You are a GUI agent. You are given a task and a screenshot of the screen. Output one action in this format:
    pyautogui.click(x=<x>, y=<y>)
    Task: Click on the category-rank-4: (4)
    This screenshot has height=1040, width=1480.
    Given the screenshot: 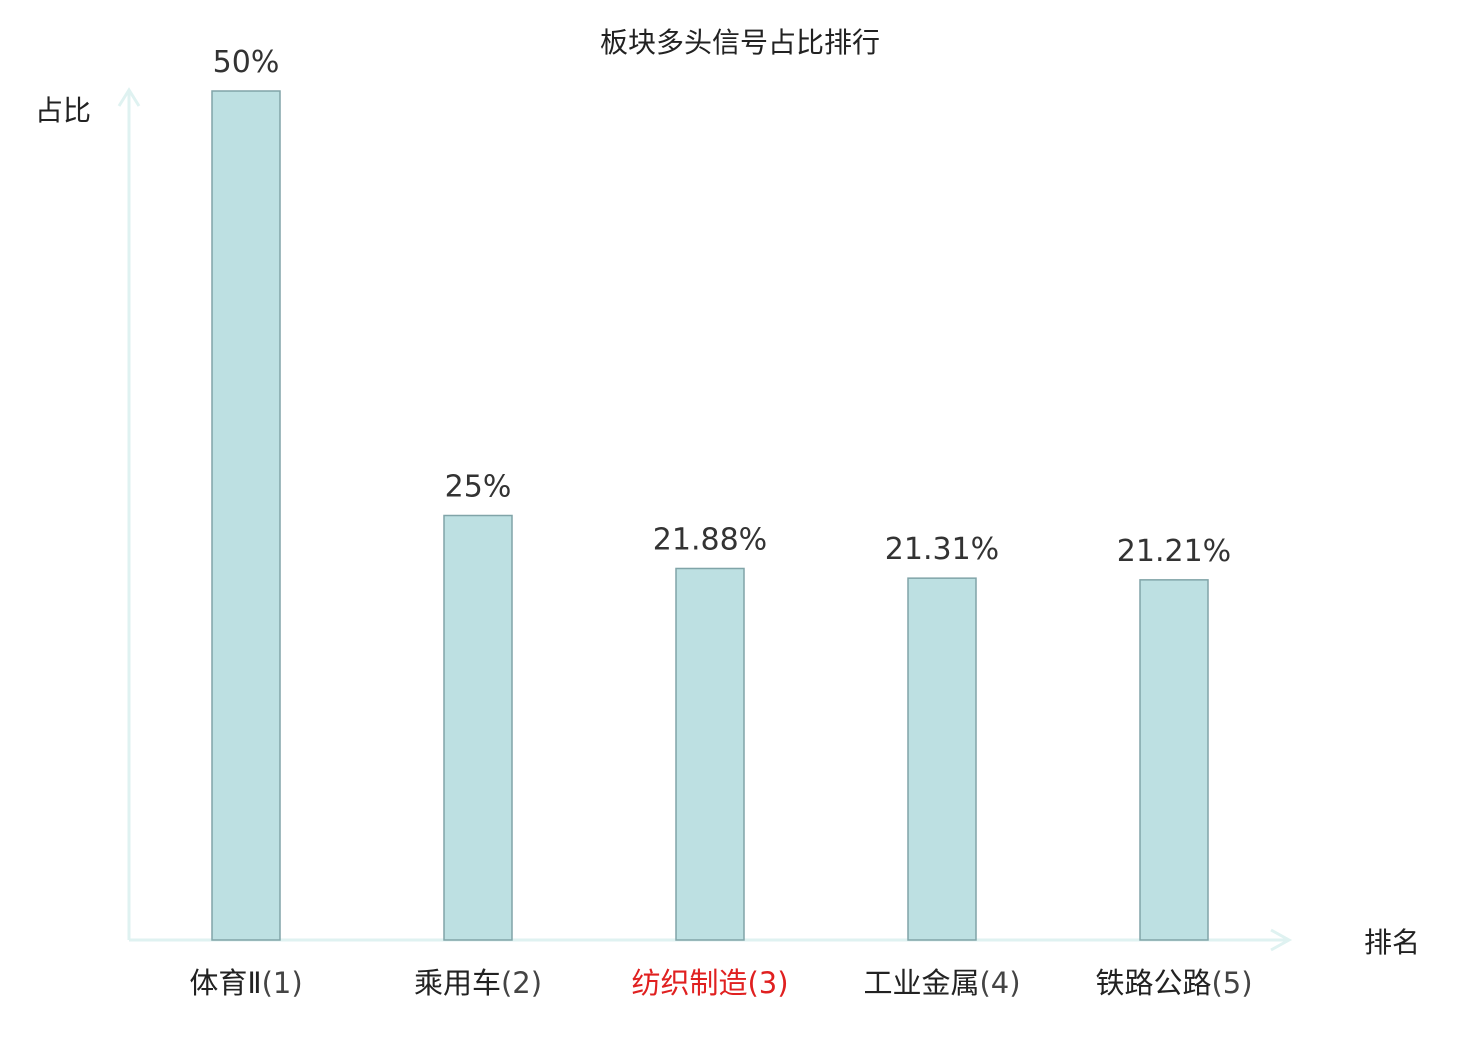 What is the action you would take?
    pyautogui.click(x=999, y=983)
    